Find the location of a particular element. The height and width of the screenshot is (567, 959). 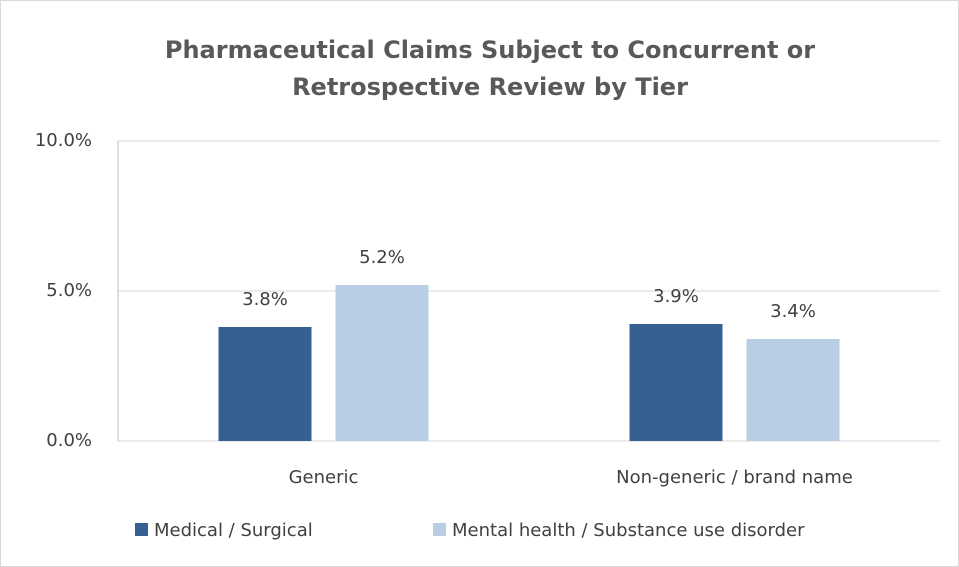

value-label: 3.9% is located at coordinates (676, 296).